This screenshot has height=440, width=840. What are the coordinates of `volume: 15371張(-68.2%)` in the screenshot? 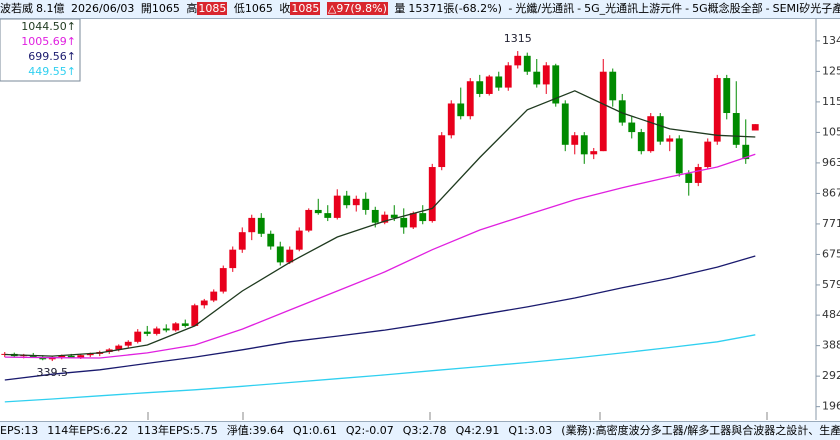 It's located at (455, 8).